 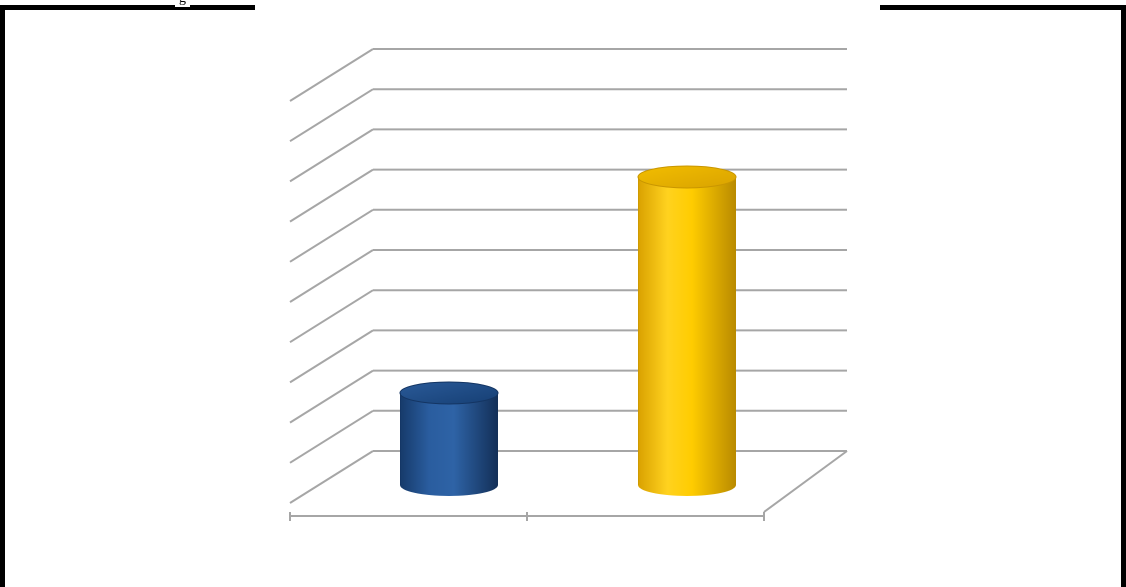 What do you see at coordinates (527, 516) in the screenshot?
I see `x-axis` at bounding box center [527, 516].